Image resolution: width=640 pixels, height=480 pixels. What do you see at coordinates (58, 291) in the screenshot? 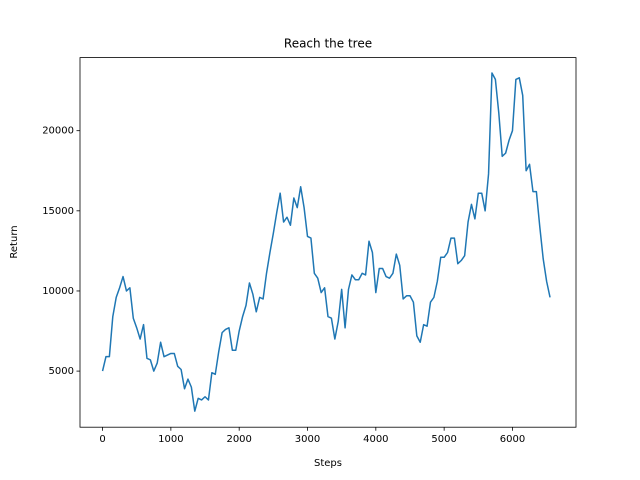
I see `y-tick-label: 10000` at bounding box center [58, 291].